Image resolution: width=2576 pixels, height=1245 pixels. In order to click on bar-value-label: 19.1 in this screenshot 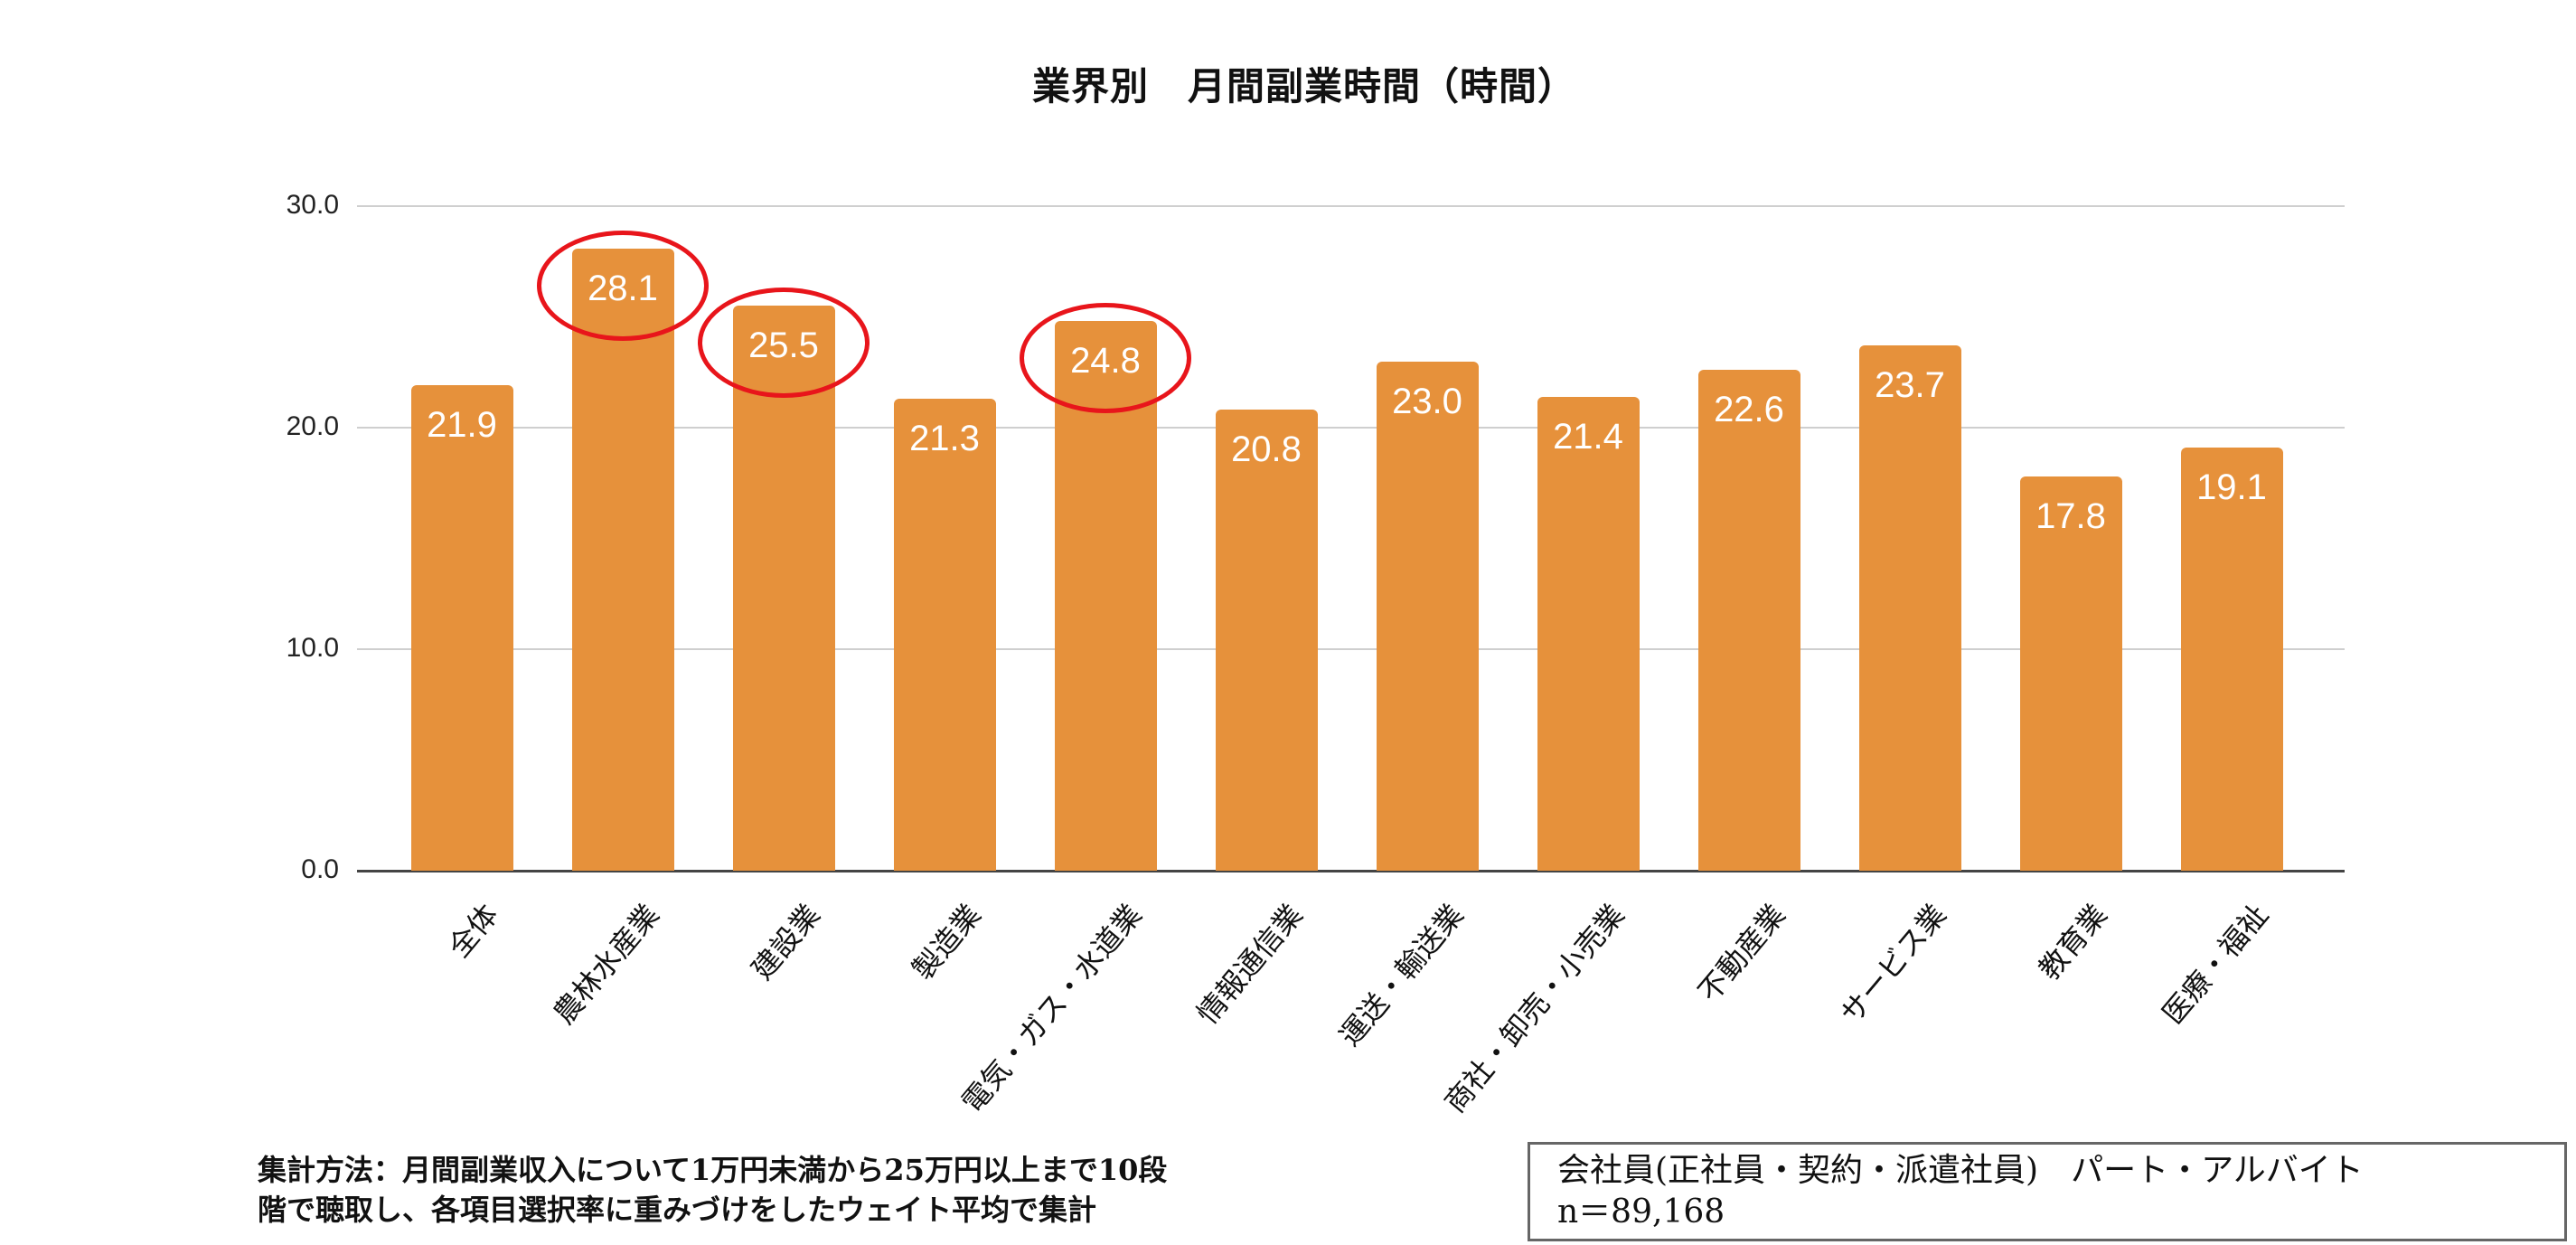, I will do `click(2232, 487)`.